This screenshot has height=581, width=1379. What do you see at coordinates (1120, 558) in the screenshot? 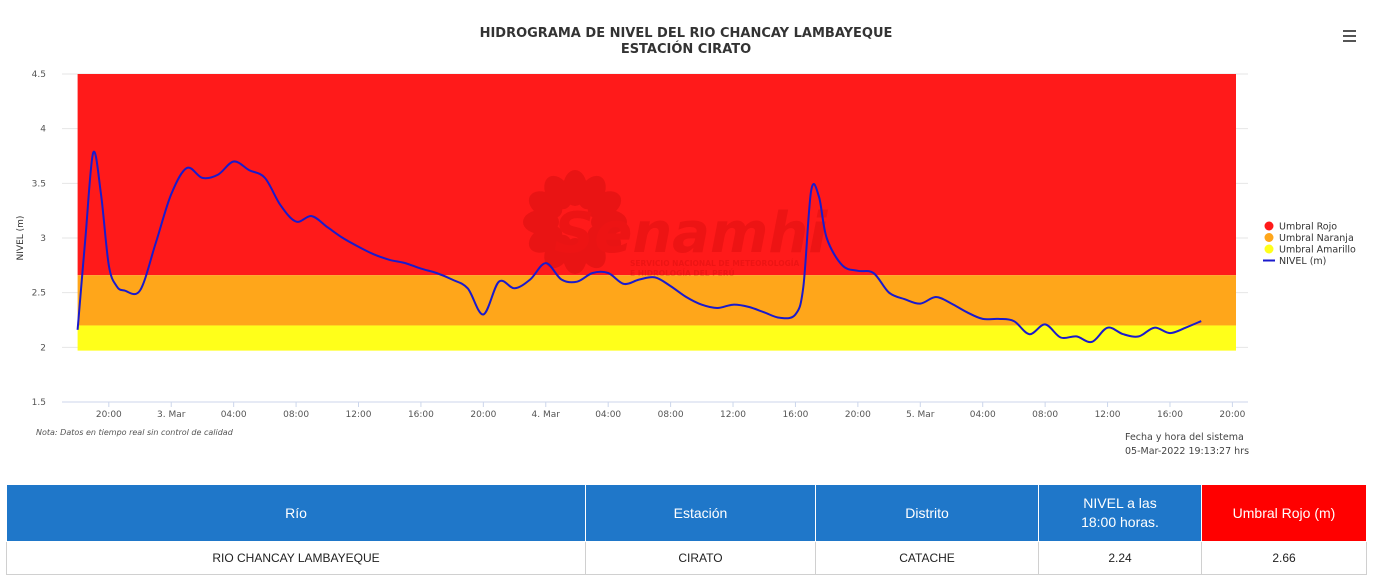
I see `cell-nivel: 2.24` at bounding box center [1120, 558].